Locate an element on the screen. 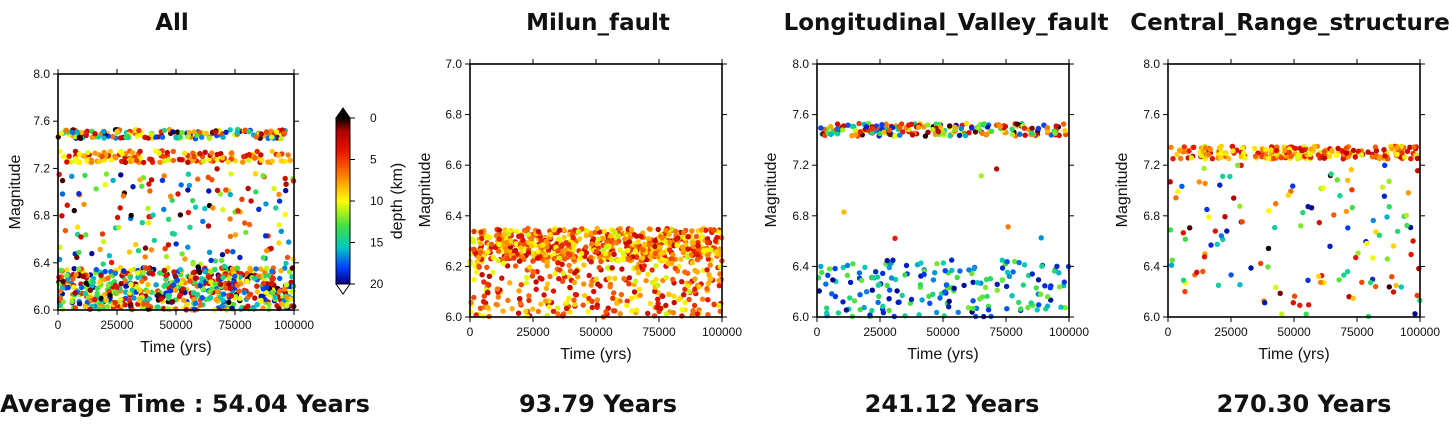 This screenshot has height=424, width=1452. panel-title: Milun_fault is located at coordinates (598, 23).